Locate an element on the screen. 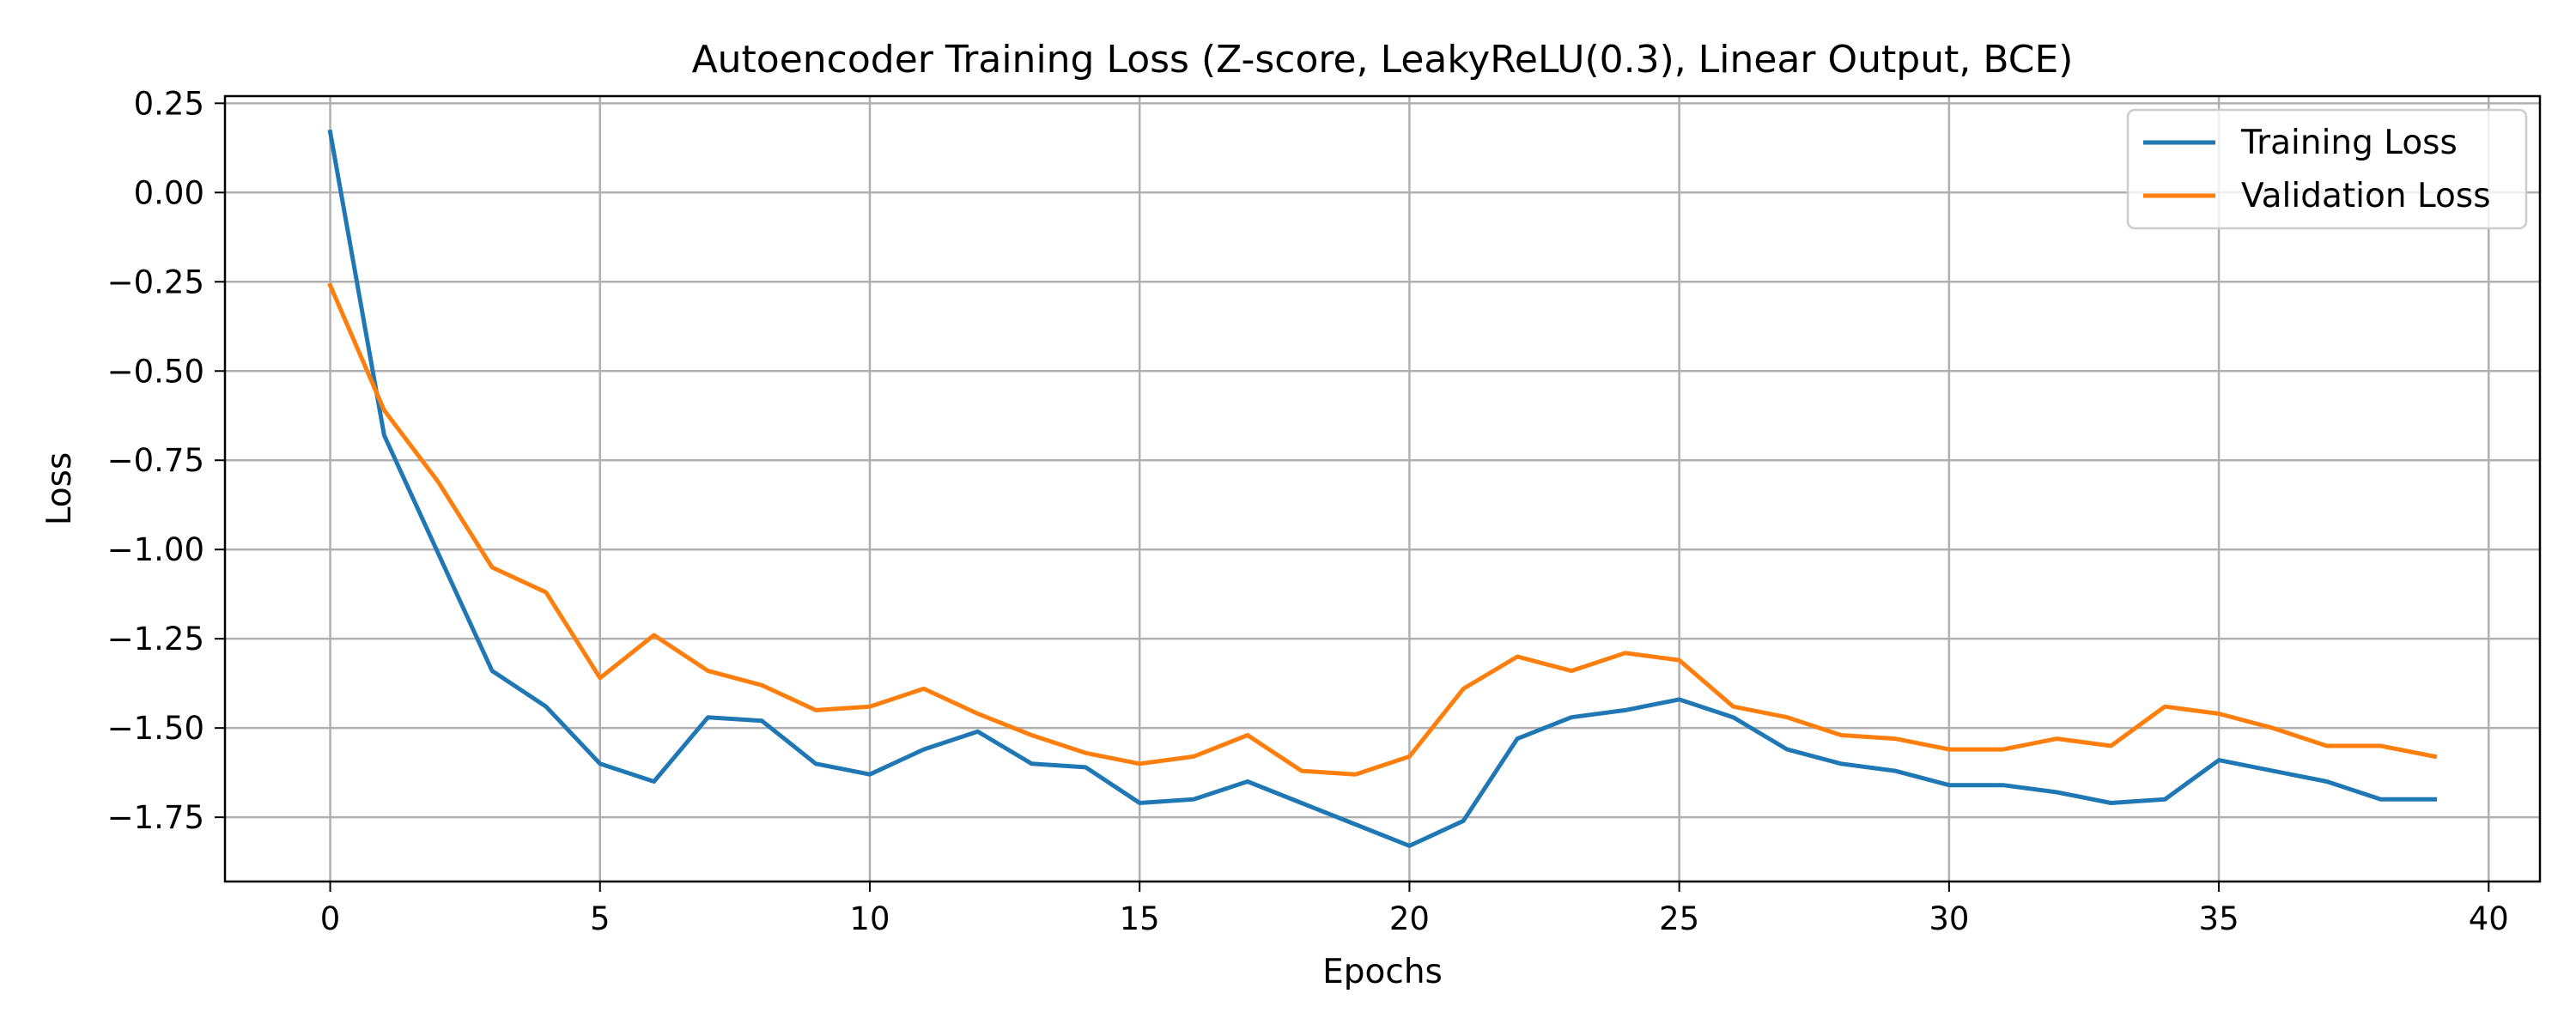 This screenshot has height=1030, width=2576. x-tick-label: 40 is located at coordinates (2489, 918).